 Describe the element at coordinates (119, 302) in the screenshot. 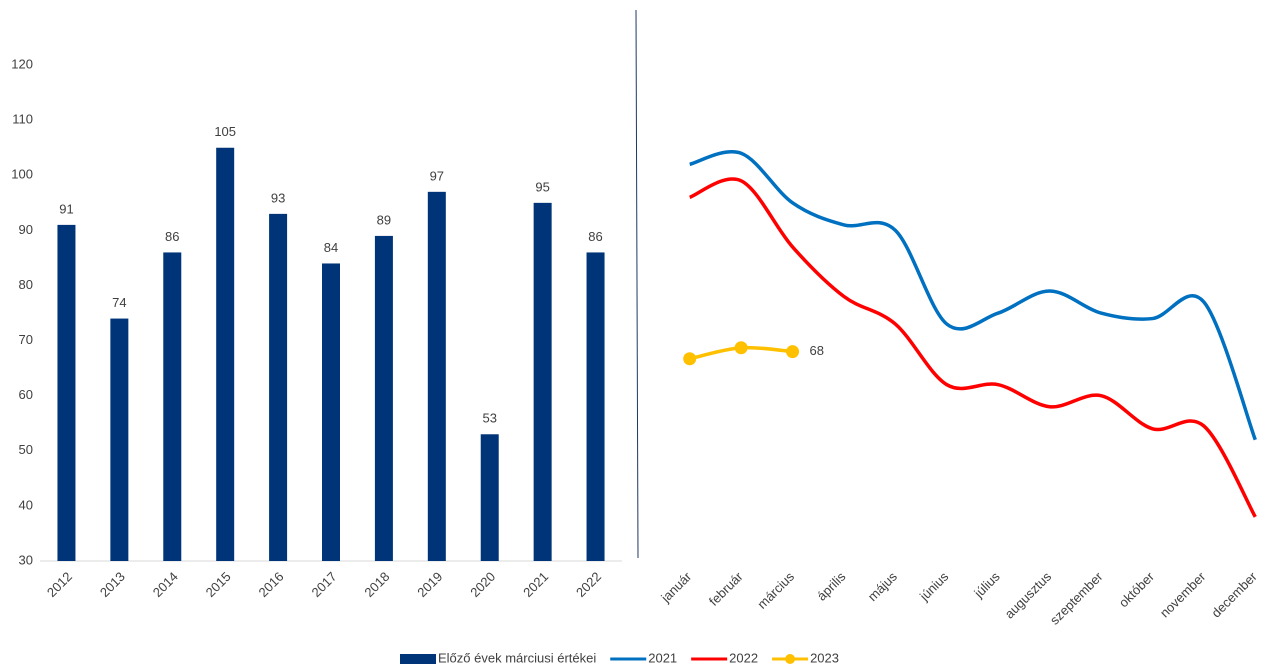

I see `data-label: 74` at that location.